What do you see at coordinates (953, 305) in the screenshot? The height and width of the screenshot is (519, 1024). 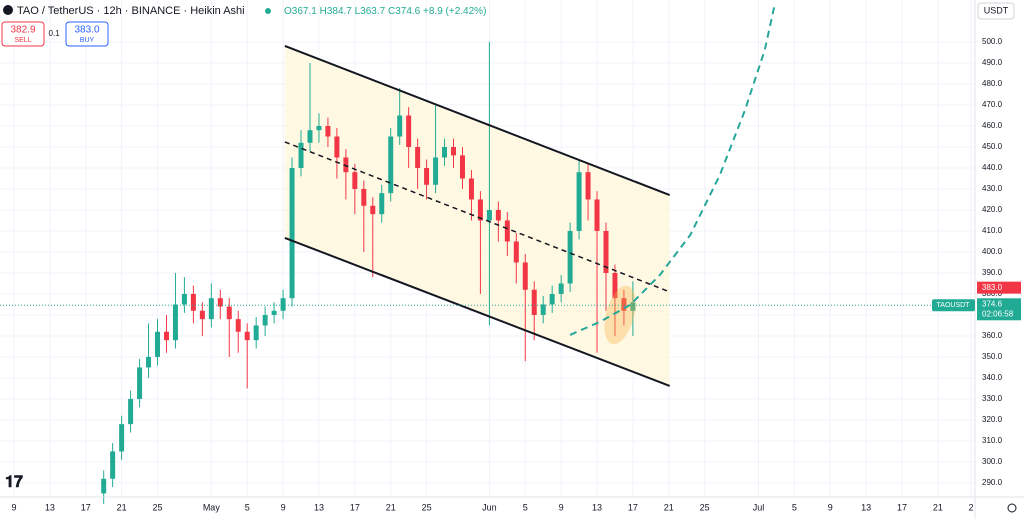 I see `symbol-label-box` at bounding box center [953, 305].